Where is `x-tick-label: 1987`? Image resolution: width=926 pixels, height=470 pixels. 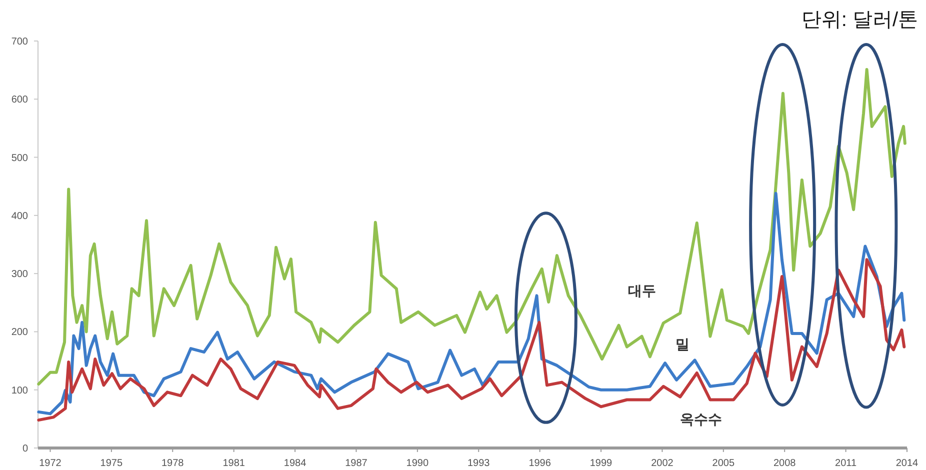 x-tick-label: 1987 is located at coordinates (356, 463).